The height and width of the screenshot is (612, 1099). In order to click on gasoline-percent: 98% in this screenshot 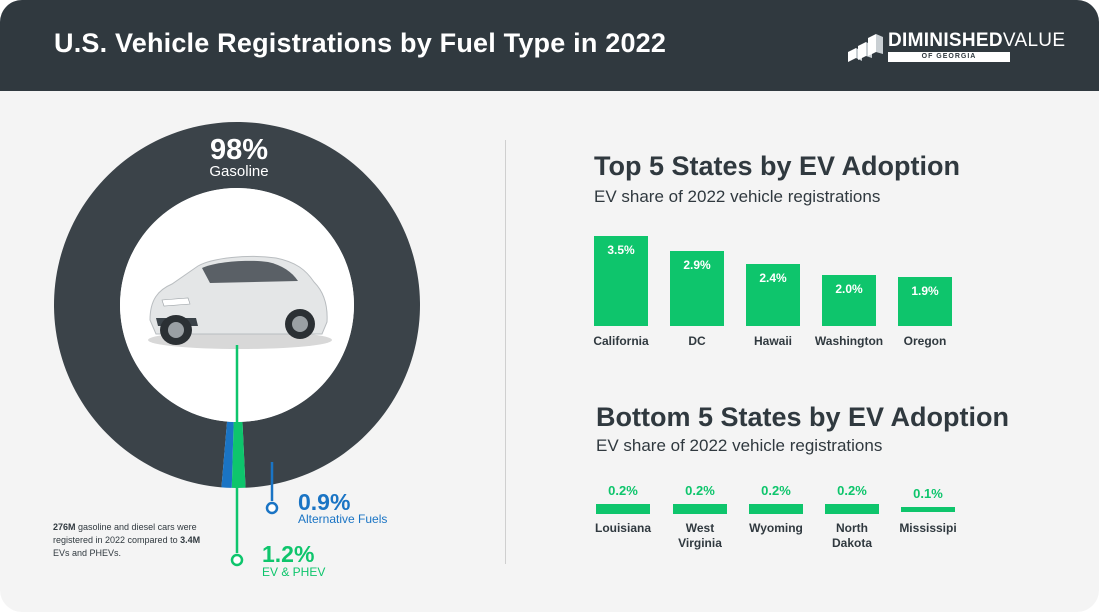, I will do `click(239, 150)`.